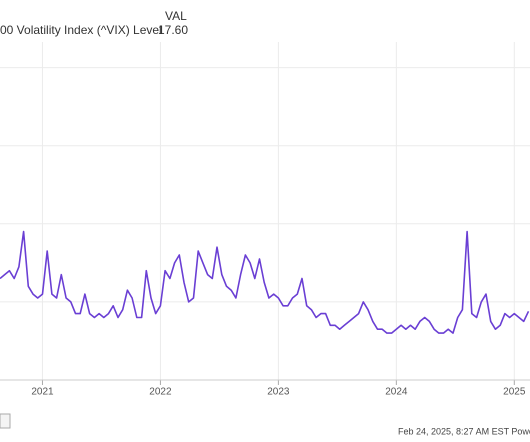  I want to click on x-tick-label: 2023, so click(278, 392).